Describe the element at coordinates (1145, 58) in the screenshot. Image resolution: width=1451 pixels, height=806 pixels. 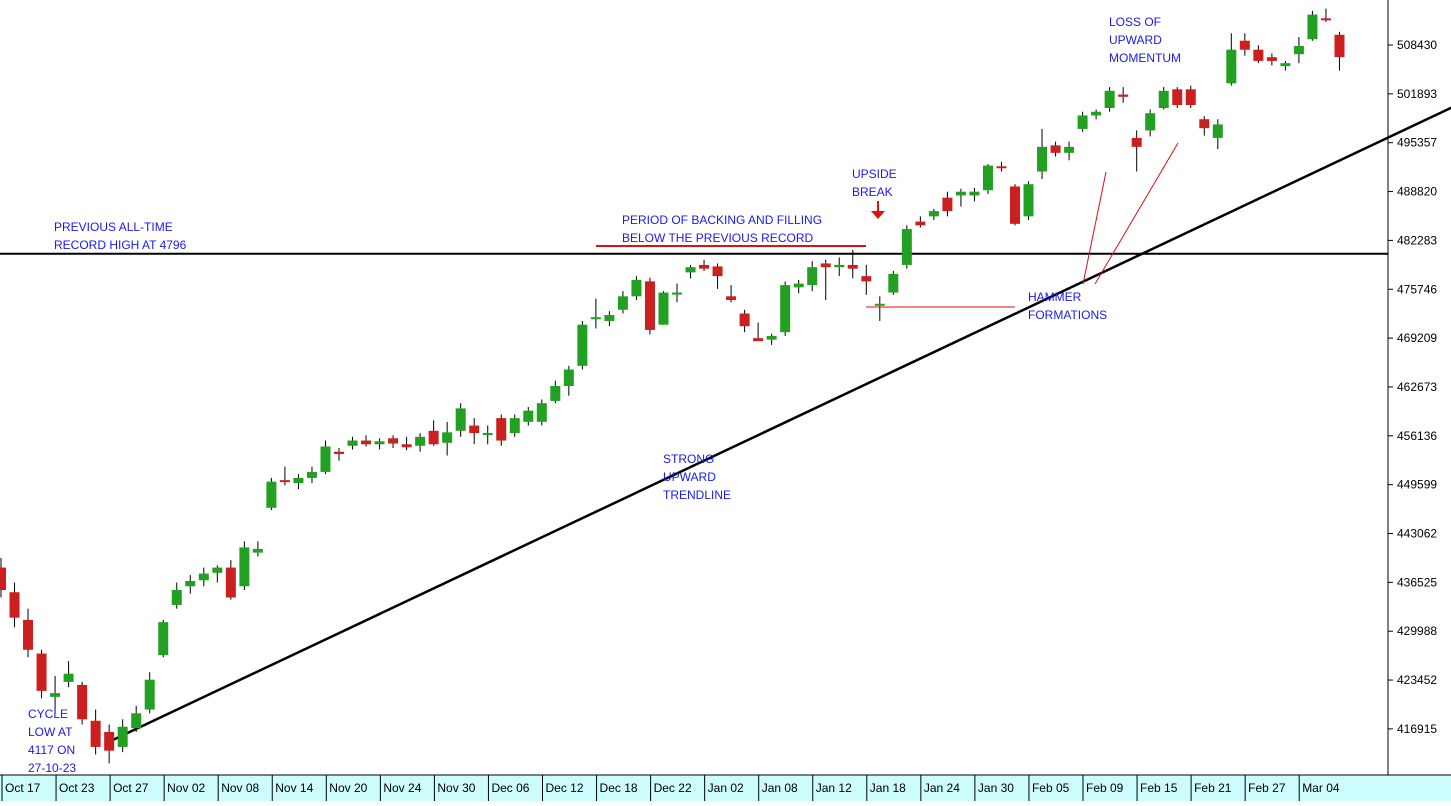
I see `annotation-momentum: MOMENTUM` at that location.